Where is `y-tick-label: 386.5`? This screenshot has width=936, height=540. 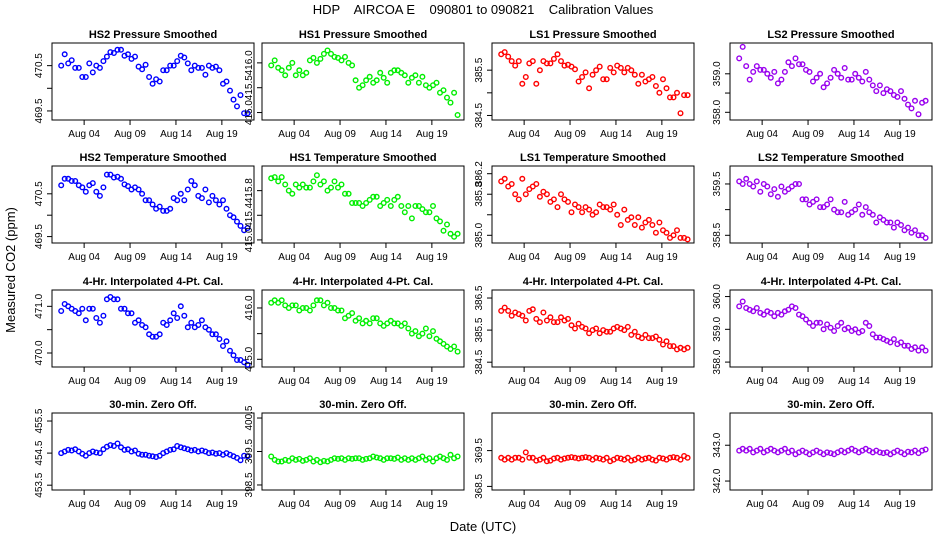
y-tick-label: 386.5 is located at coordinates (479, 297).